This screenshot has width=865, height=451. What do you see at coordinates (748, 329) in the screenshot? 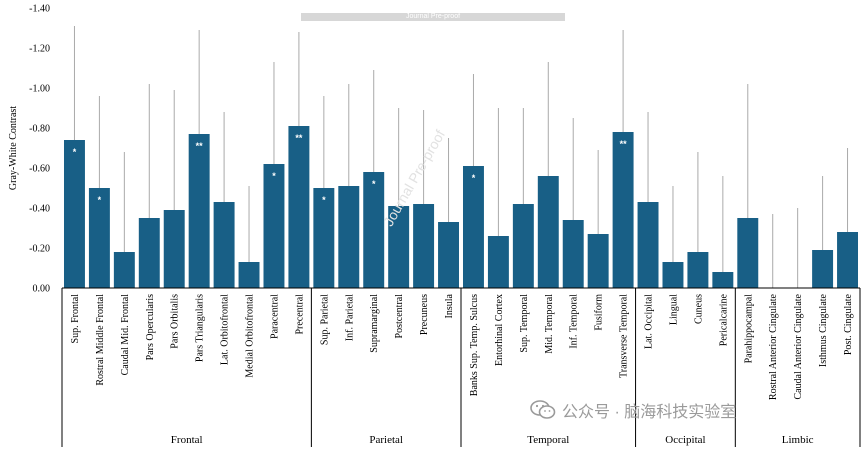
I see `x-tick-label: Parahippocampal` at bounding box center [748, 329].